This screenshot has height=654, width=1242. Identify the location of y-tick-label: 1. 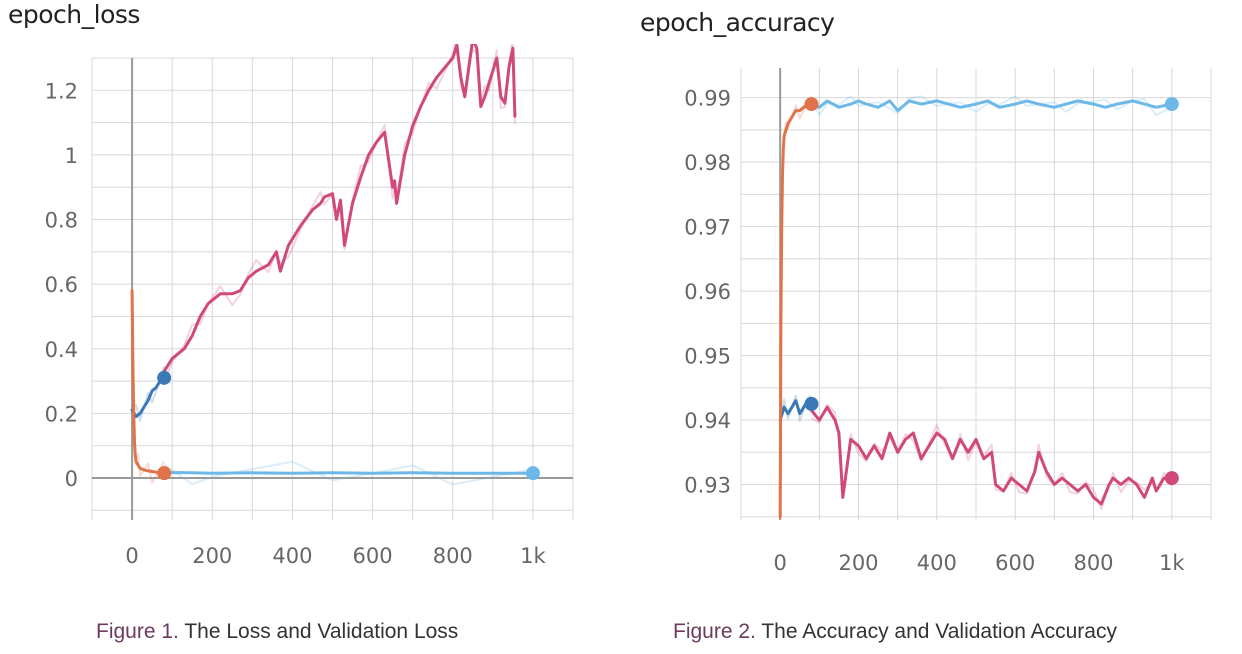
(71, 156).